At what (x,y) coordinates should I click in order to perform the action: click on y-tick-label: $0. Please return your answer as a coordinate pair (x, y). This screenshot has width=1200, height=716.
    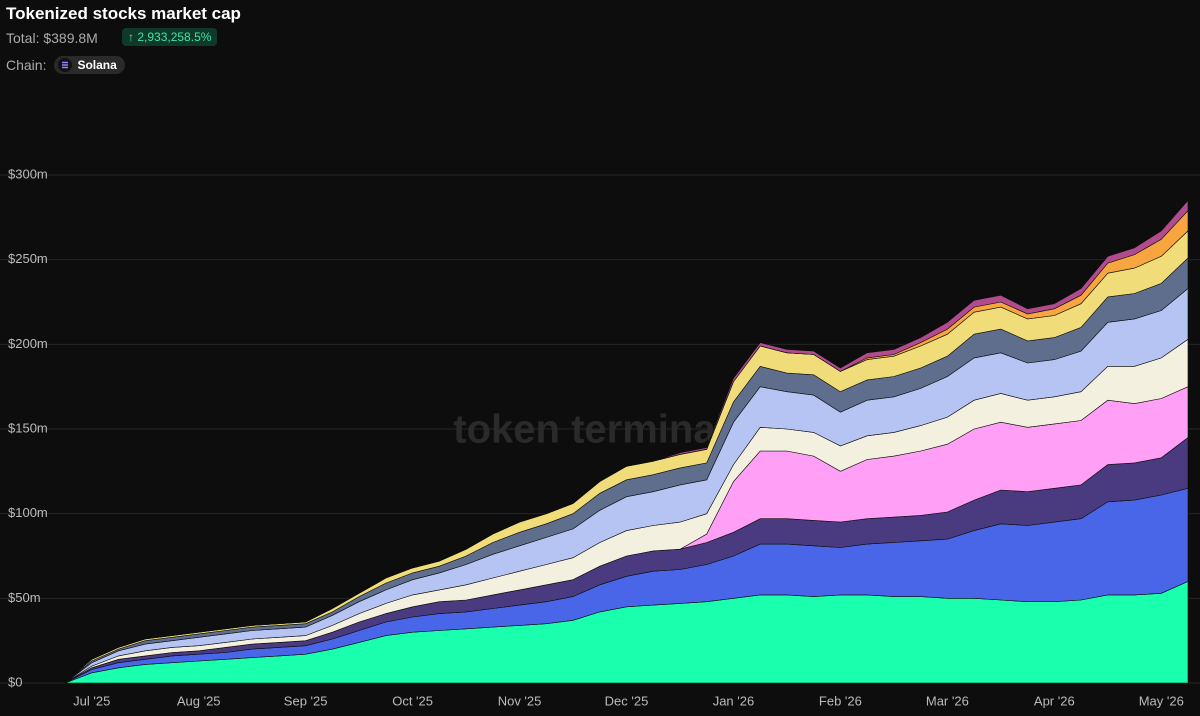
    Looking at the image, I should click on (15, 681).